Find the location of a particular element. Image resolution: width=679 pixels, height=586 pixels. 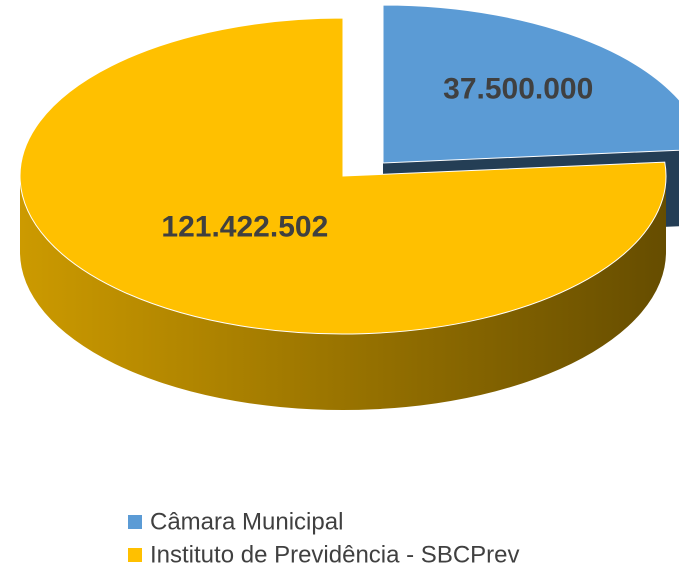

value-label: 121.422.502 is located at coordinates (244, 226).